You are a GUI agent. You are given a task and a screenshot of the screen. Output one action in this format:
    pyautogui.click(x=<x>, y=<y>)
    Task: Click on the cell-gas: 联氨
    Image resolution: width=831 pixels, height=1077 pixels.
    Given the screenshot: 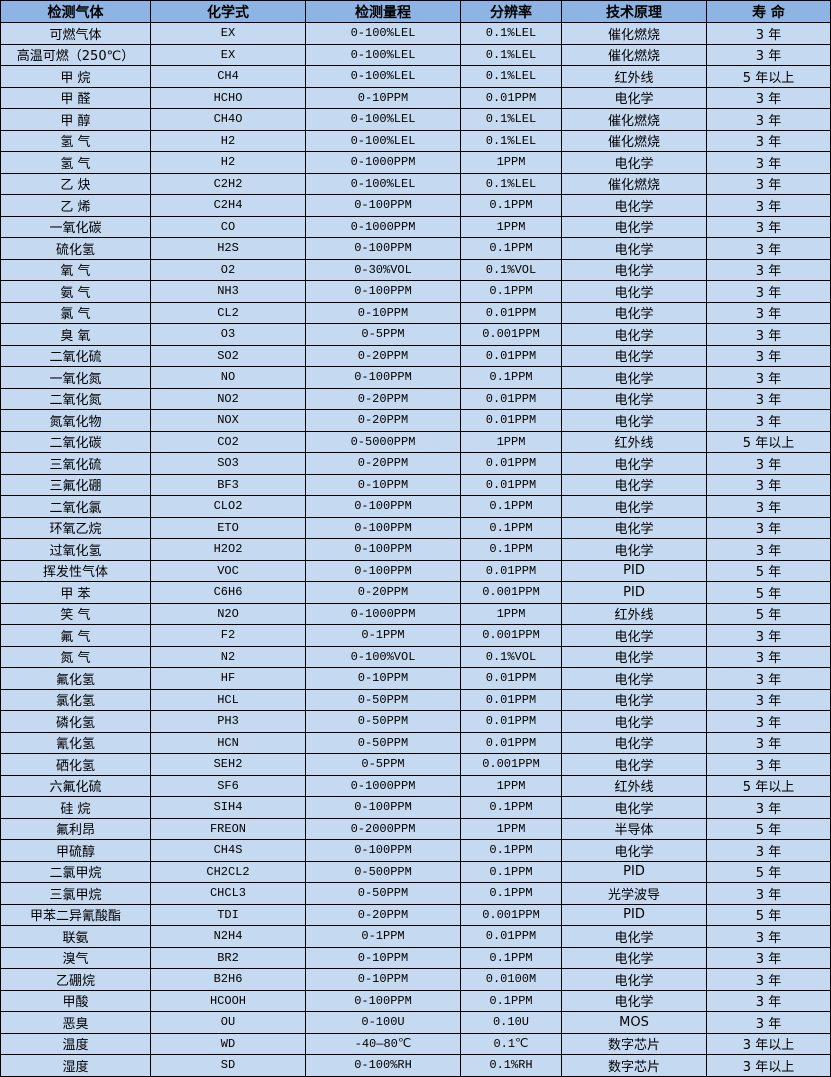 What is the action you would take?
    pyautogui.click(x=75, y=936)
    